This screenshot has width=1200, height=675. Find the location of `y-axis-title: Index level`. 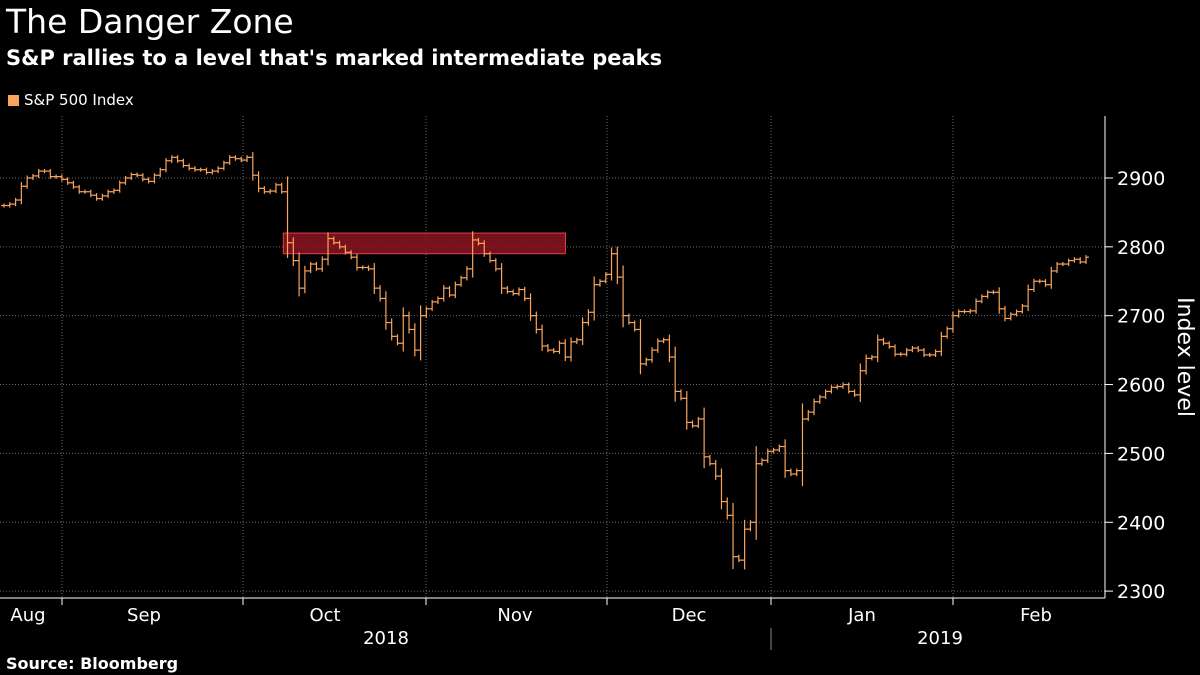

y-axis-title: Index level is located at coordinates (1184, 357).